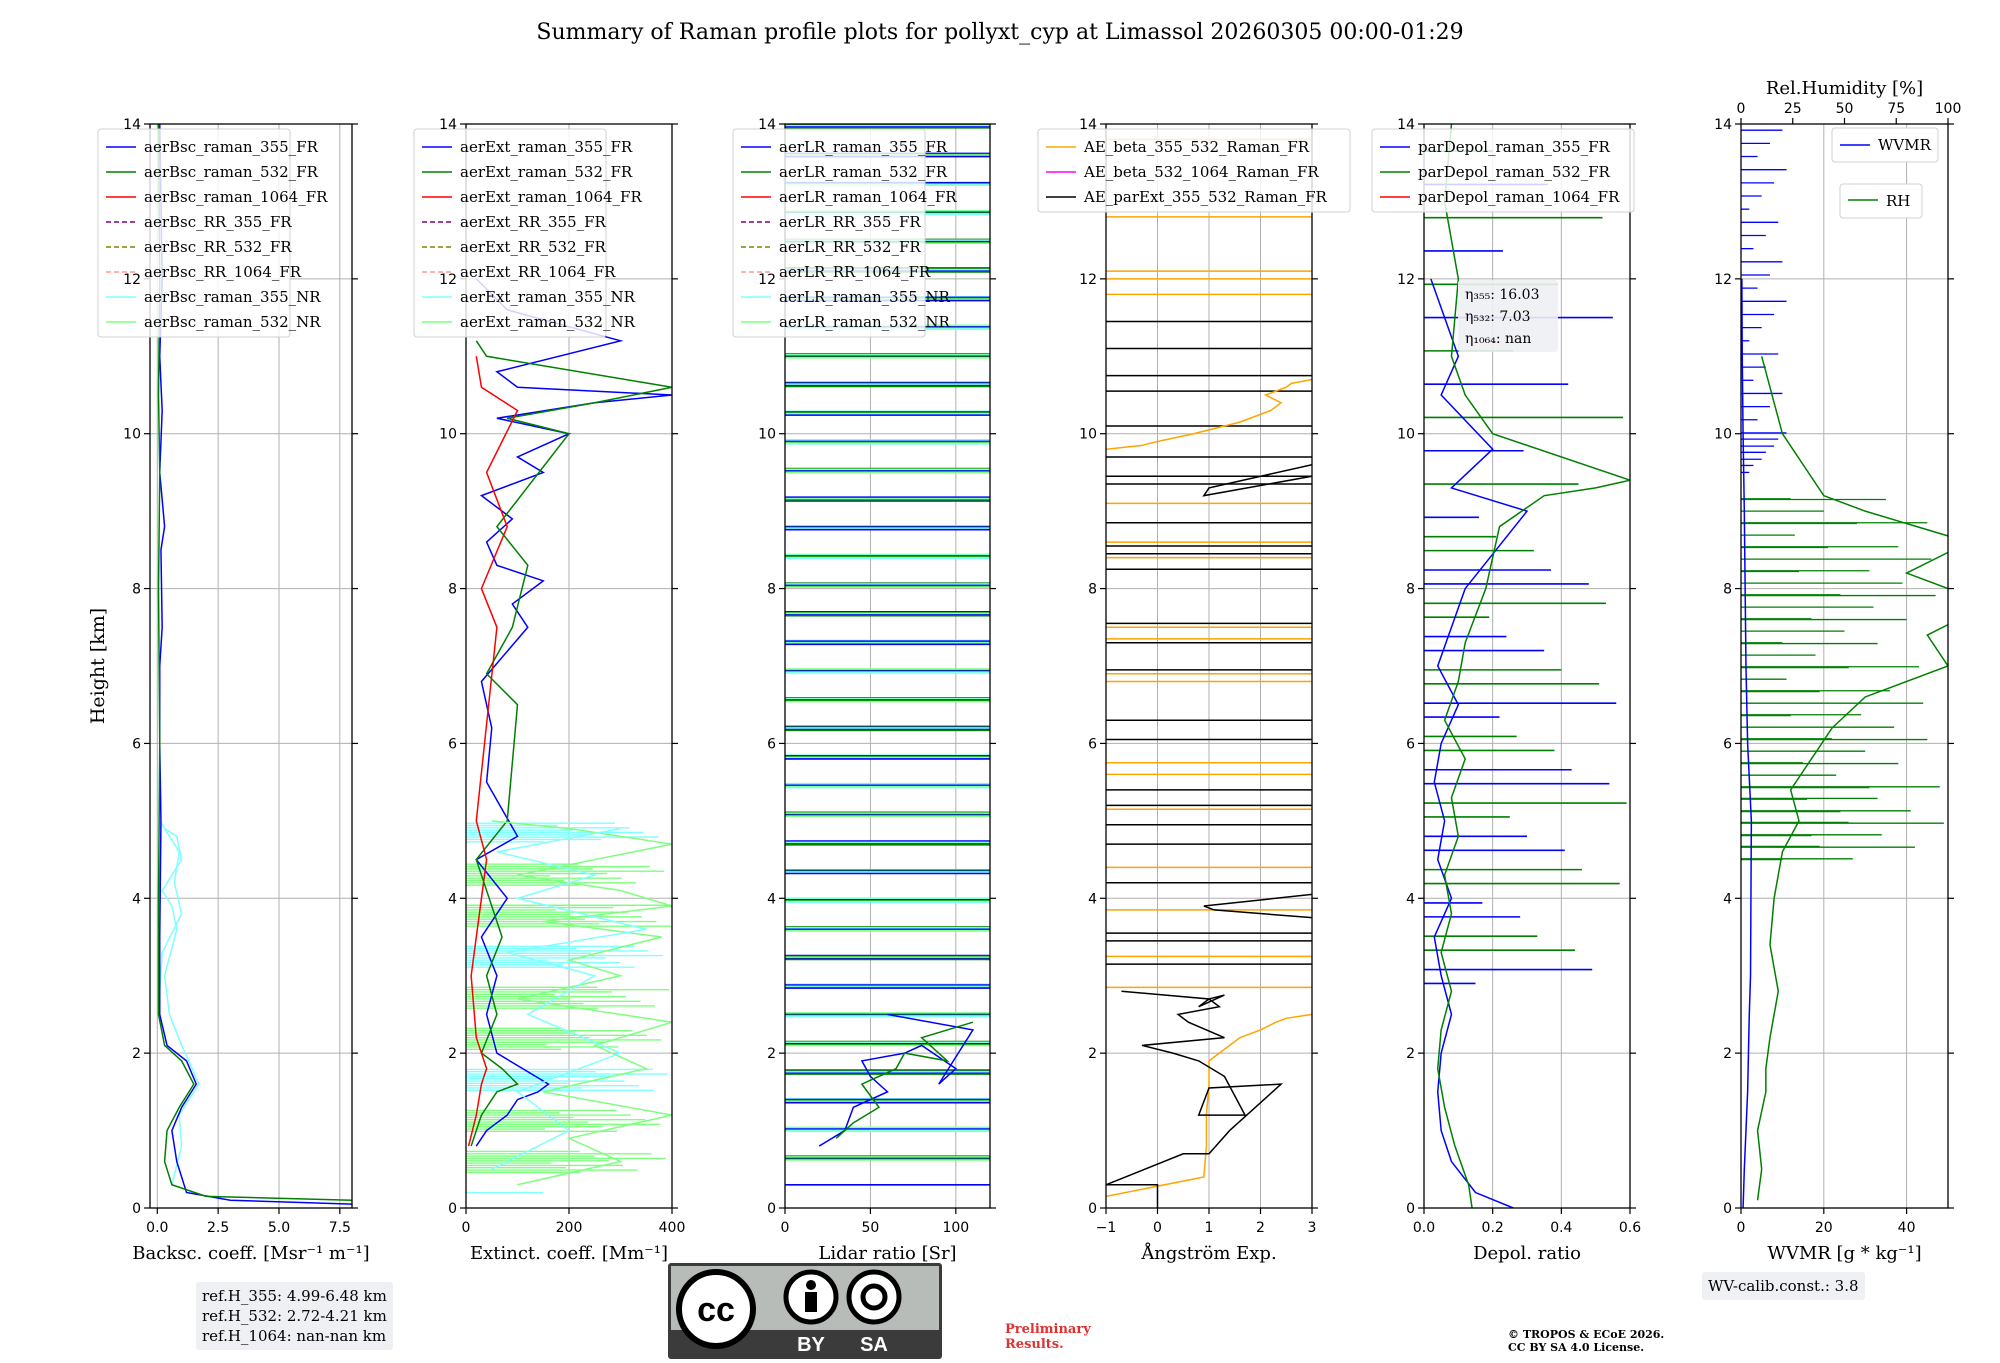 Image resolution: width=2000 pixels, height=1363 pixels. Describe the element at coordinates (785, 1228) in the screenshot. I see `x-tick-label: 0` at that location.